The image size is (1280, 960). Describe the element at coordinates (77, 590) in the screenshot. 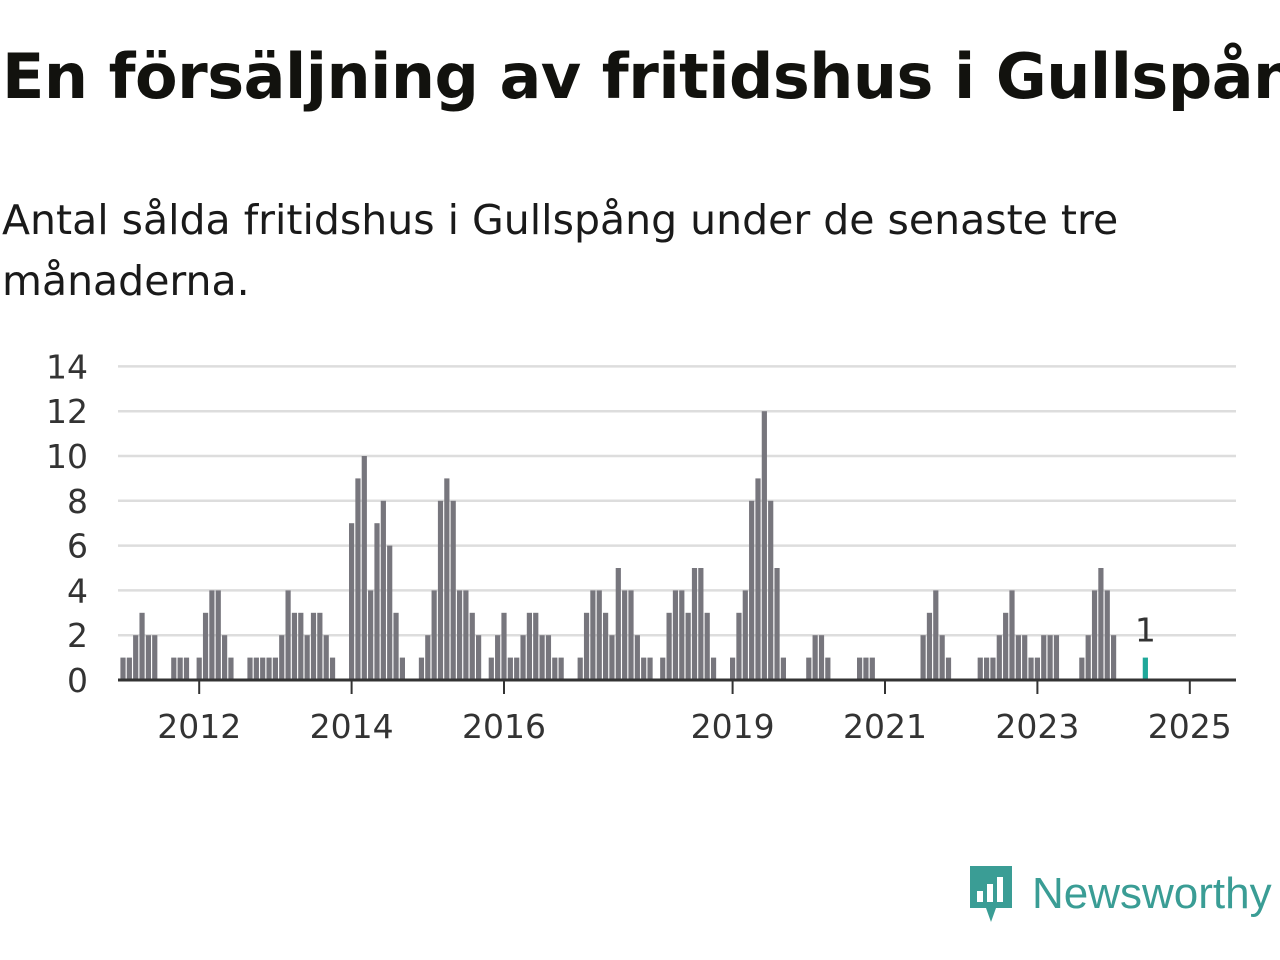

I see `y-tick-label: 4` at that location.